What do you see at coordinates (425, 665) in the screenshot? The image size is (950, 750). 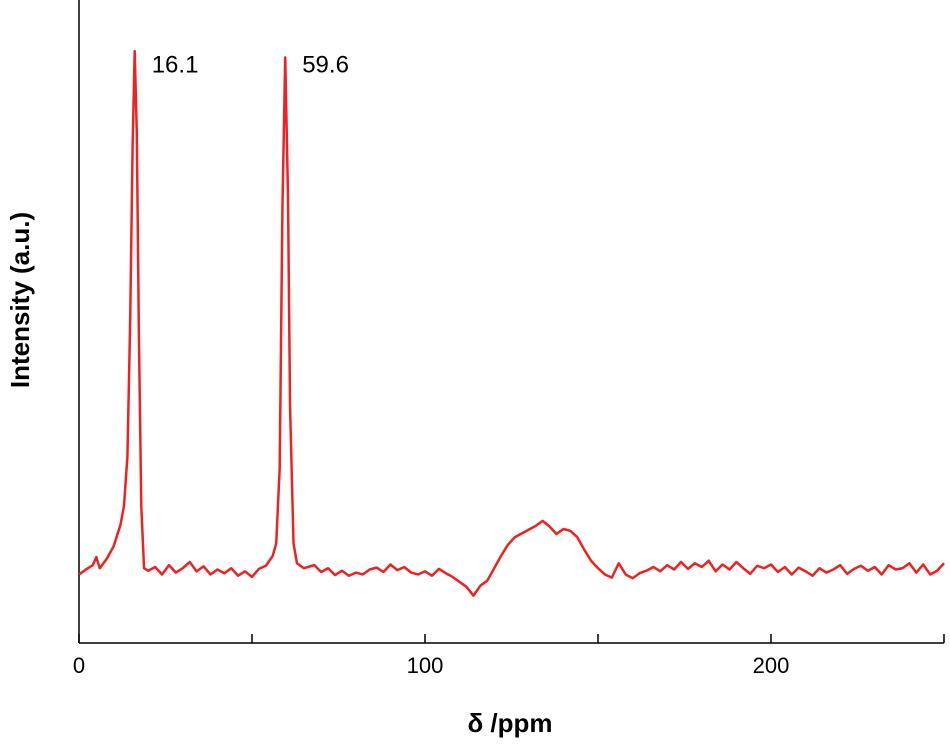 I see `x-tick-label: 100` at bounding box center [425, 665].